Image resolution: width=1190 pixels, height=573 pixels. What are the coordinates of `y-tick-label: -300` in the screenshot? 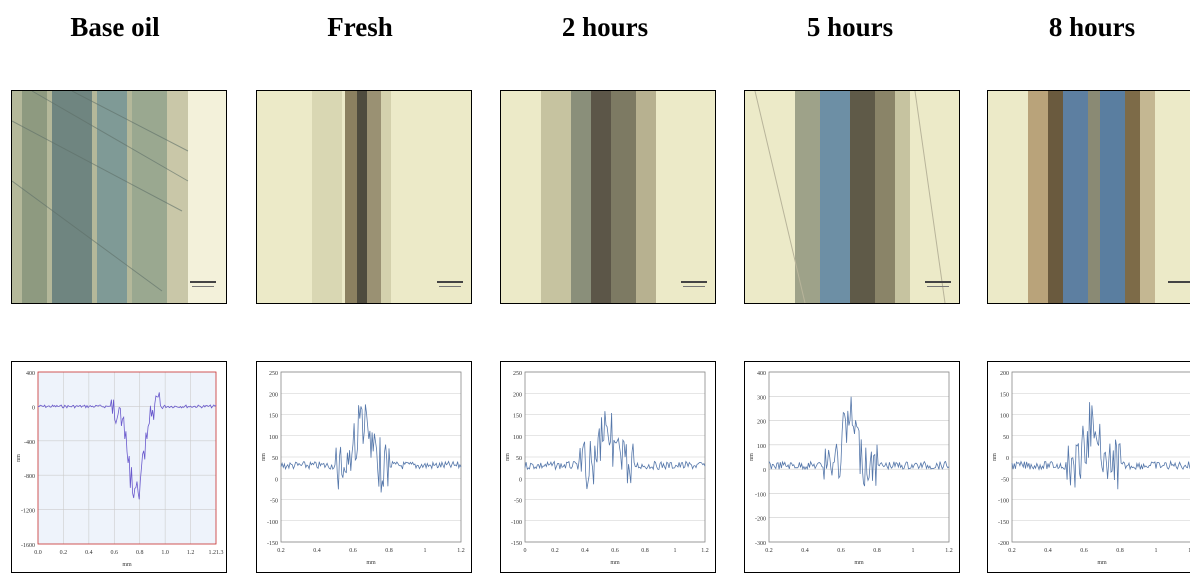 It's located at (760, 544).